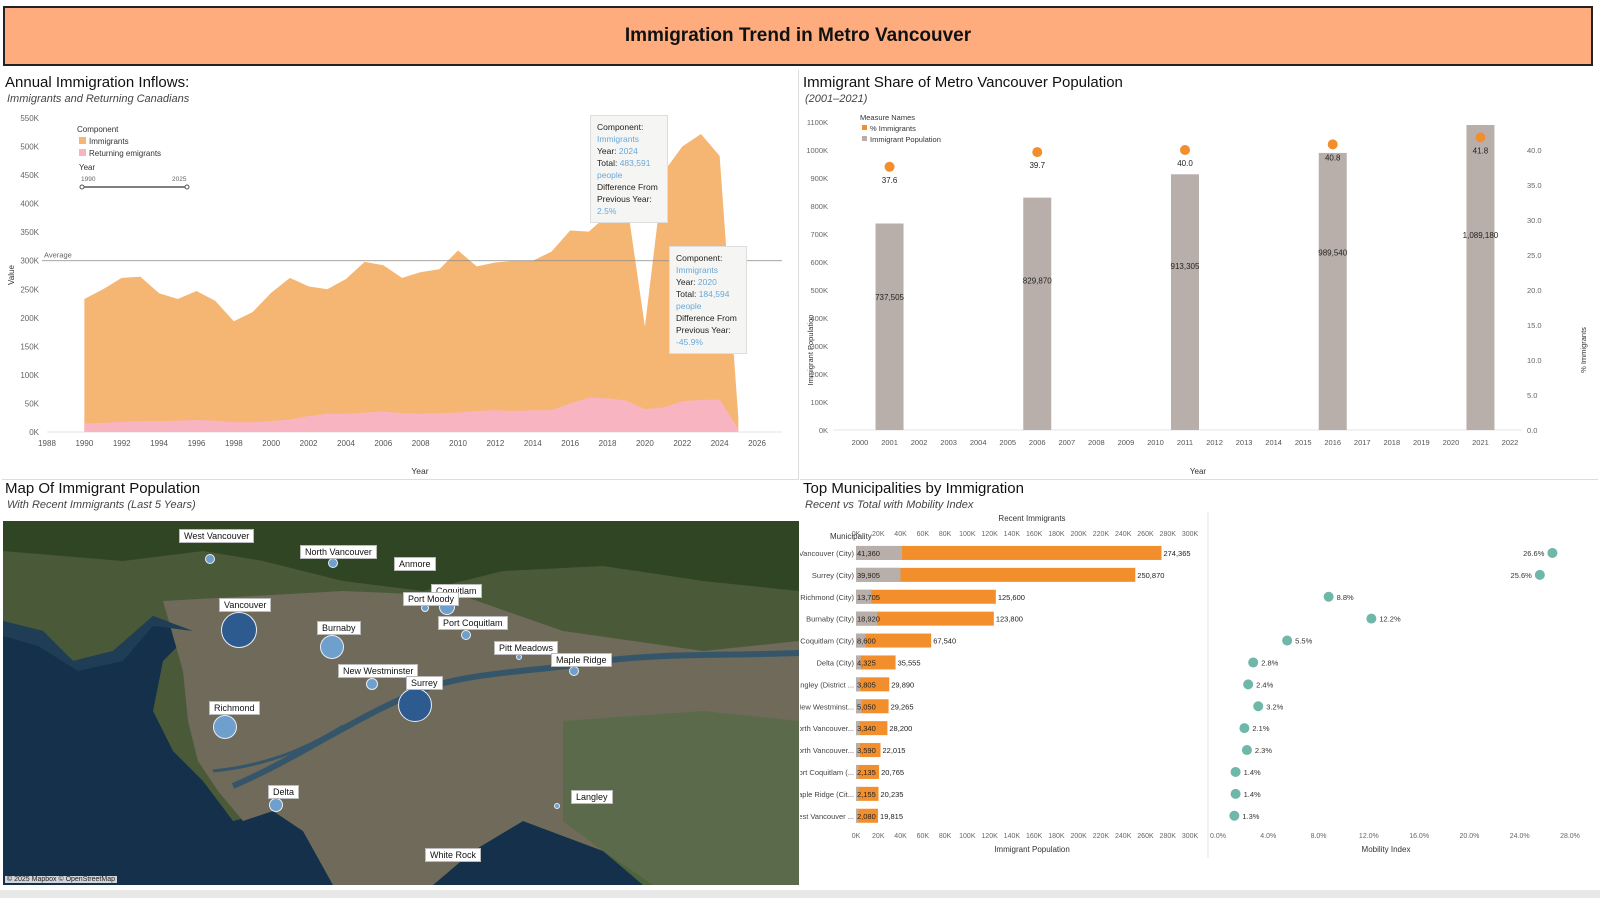 Image resolution: width=1600 pixels, height=898 pixels. Describe the element at coordinates (900, 728) in the screenshot. I see `immigrant-population-label: 28,200` at that location.